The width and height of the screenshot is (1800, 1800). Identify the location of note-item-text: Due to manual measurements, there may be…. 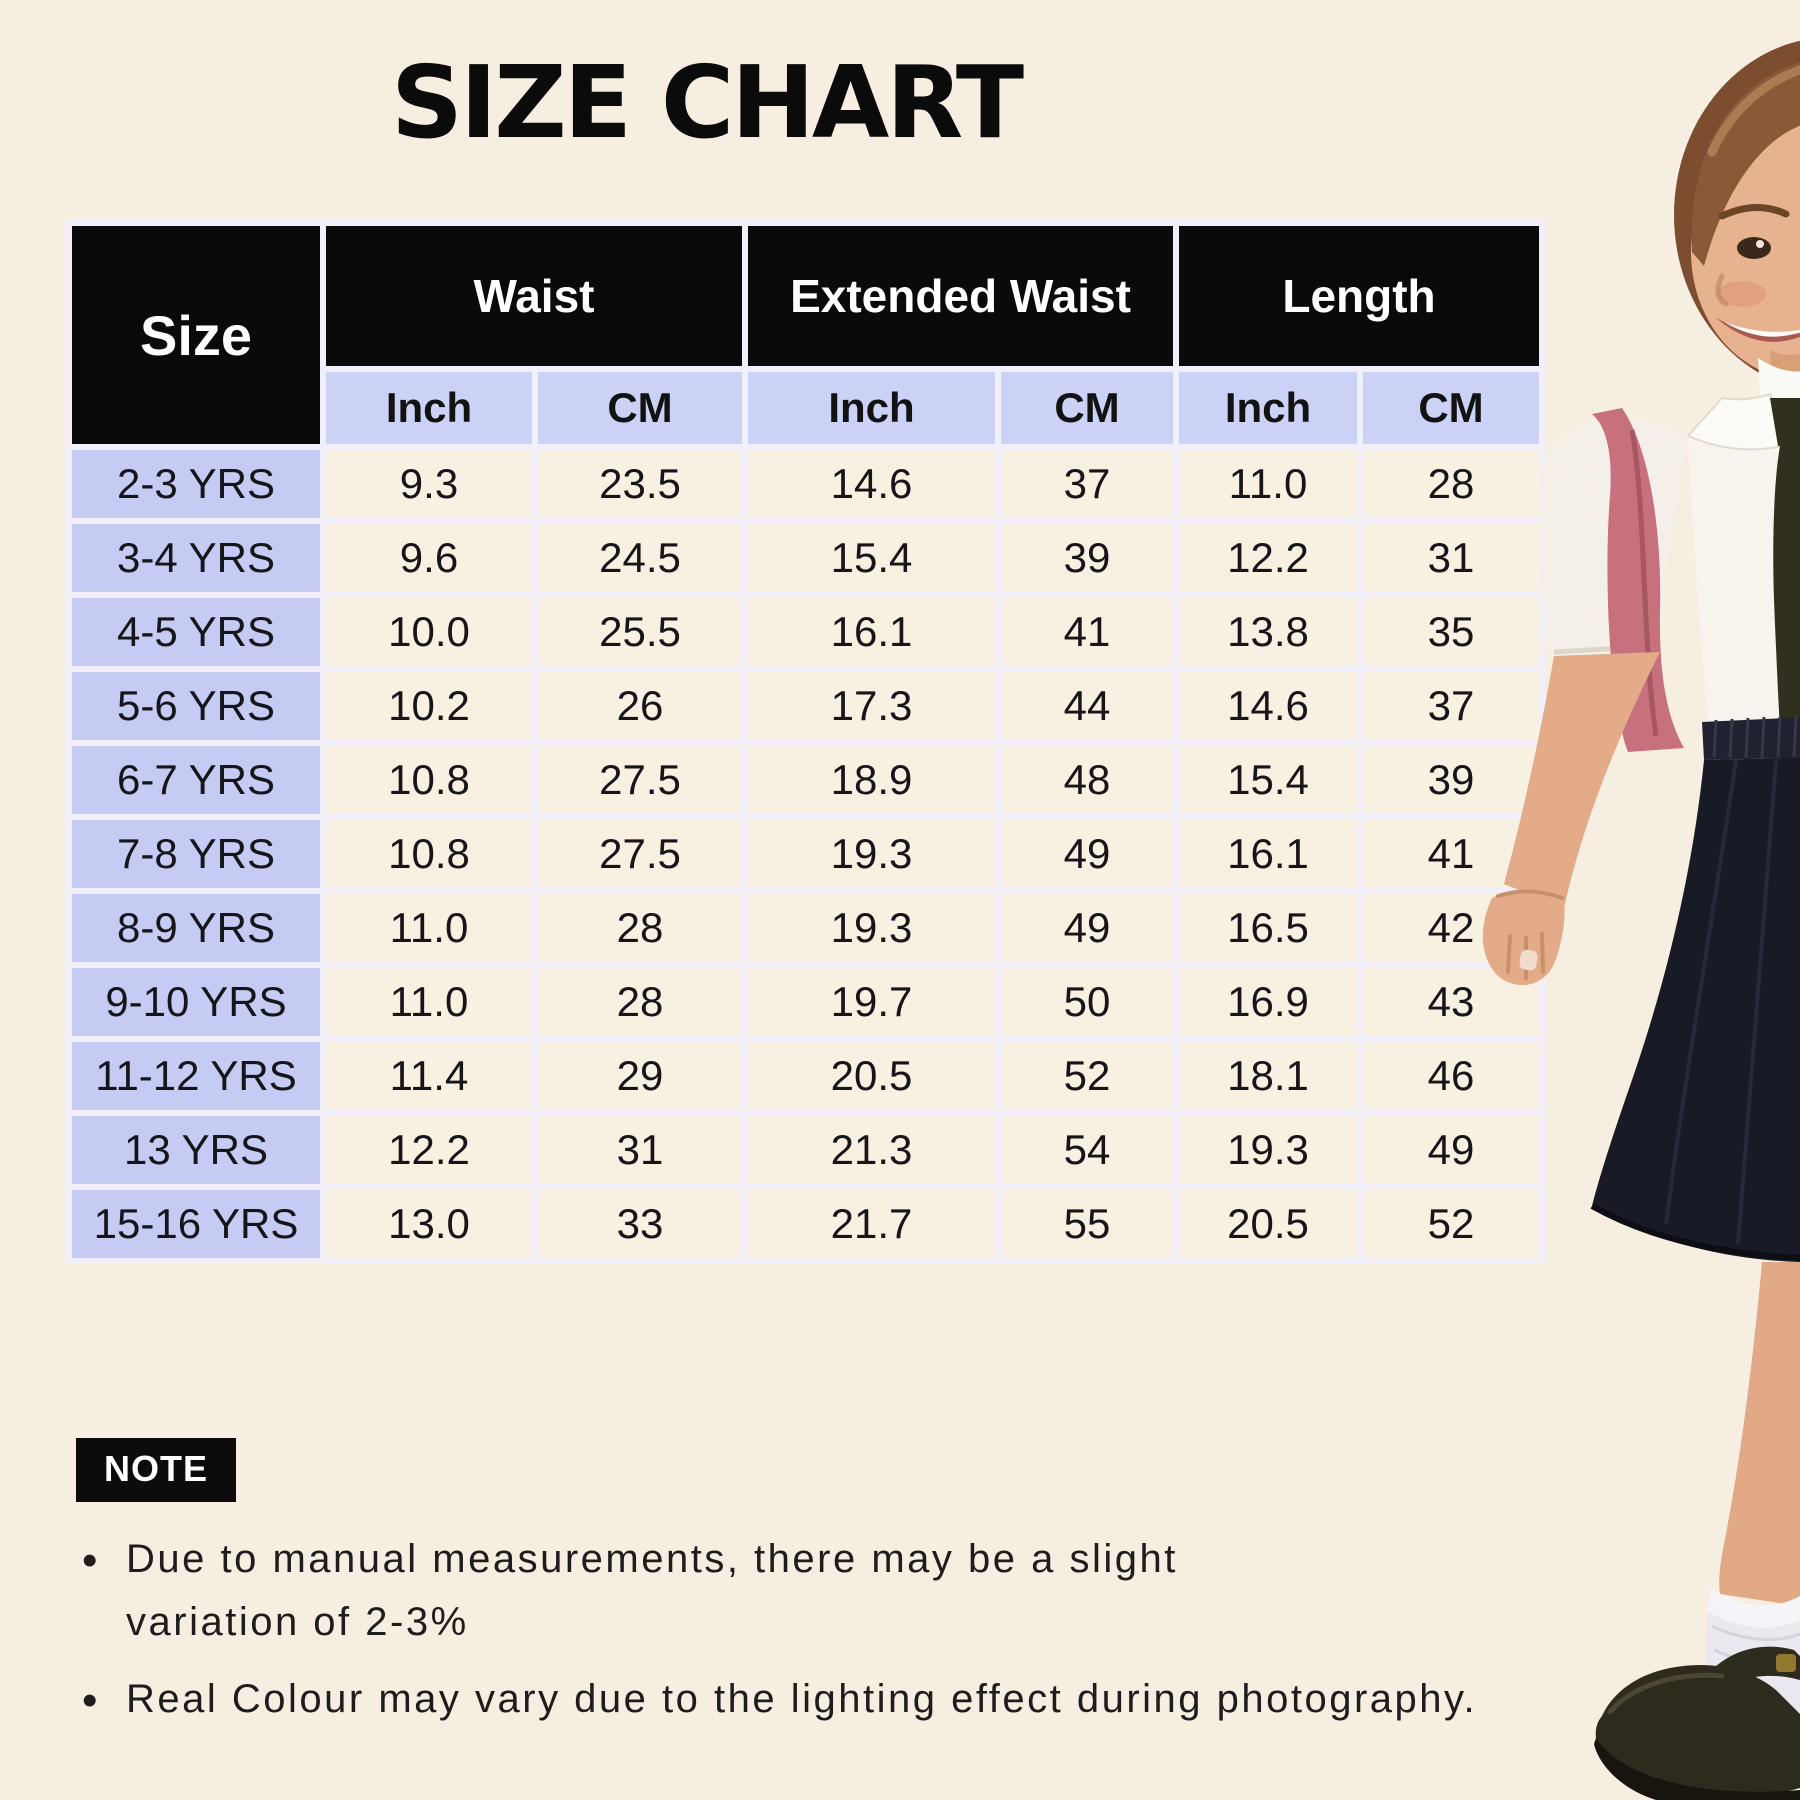
(652, 1591).